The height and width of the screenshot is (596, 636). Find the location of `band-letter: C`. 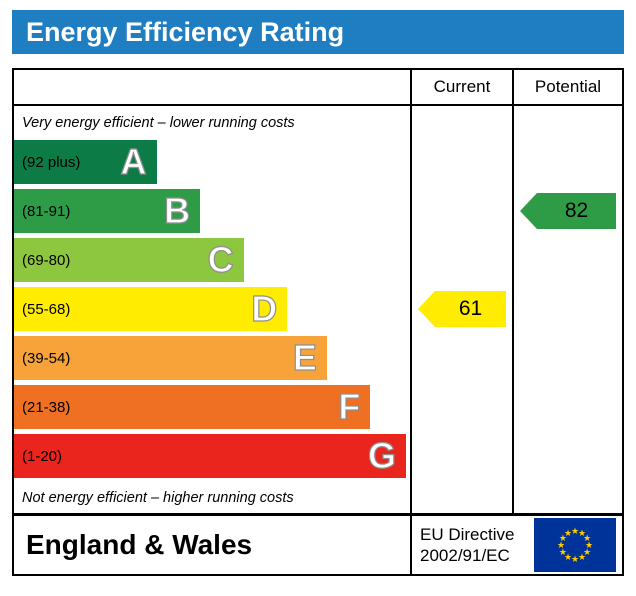

band-letter: C is located at coordinates (220, 259).